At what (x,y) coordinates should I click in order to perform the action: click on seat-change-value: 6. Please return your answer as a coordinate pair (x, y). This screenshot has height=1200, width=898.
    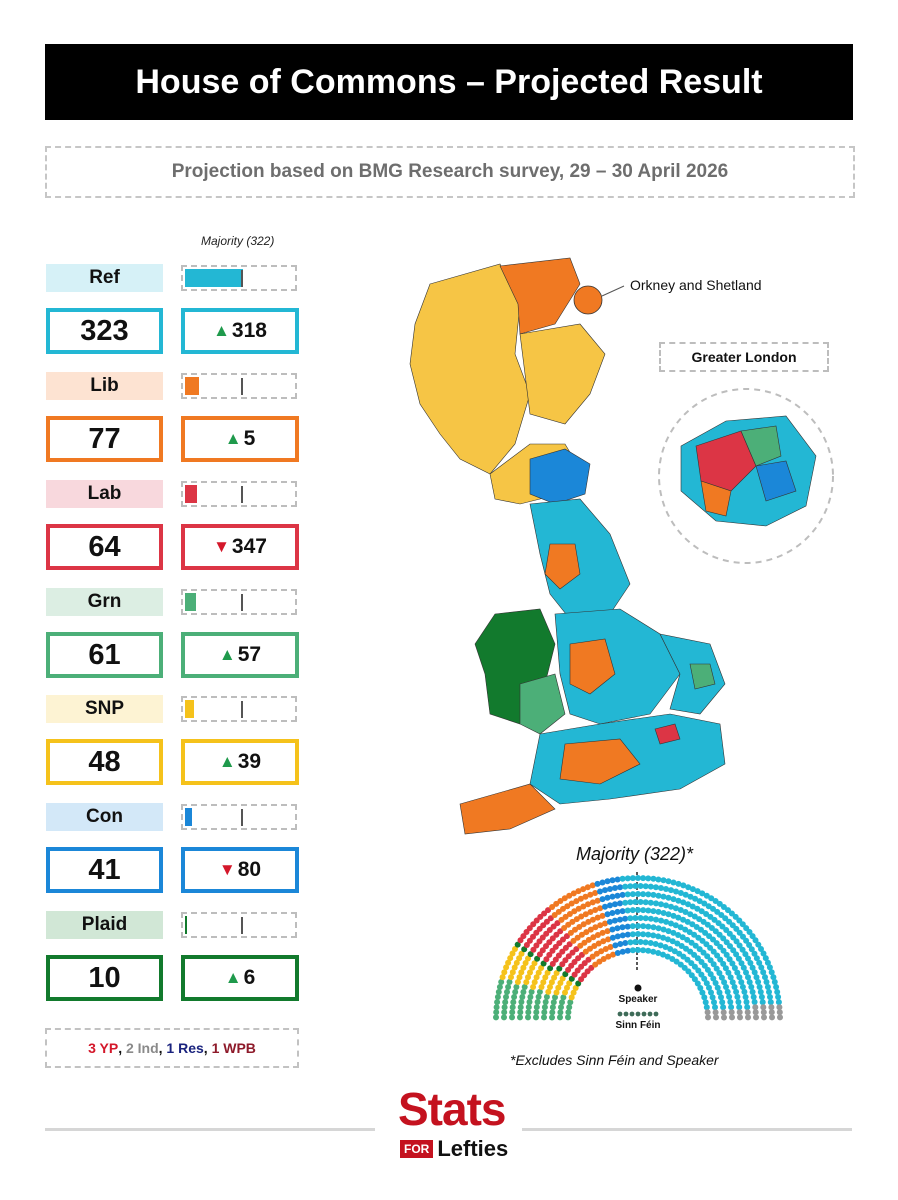
    Looking at the image, I should click on (249, 977).